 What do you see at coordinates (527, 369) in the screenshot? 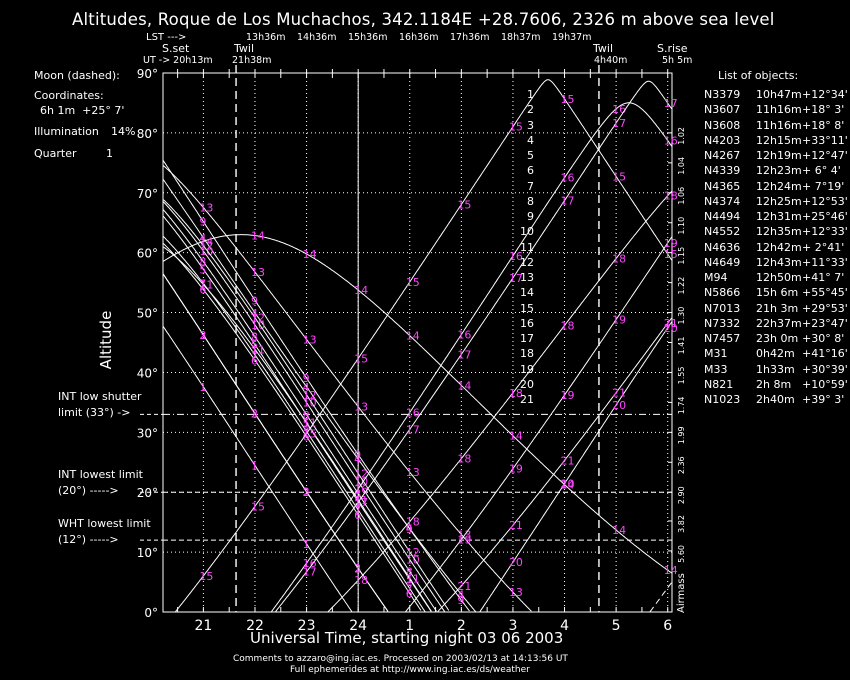
I see `object-number: 19` at bounding box center [527, 369].